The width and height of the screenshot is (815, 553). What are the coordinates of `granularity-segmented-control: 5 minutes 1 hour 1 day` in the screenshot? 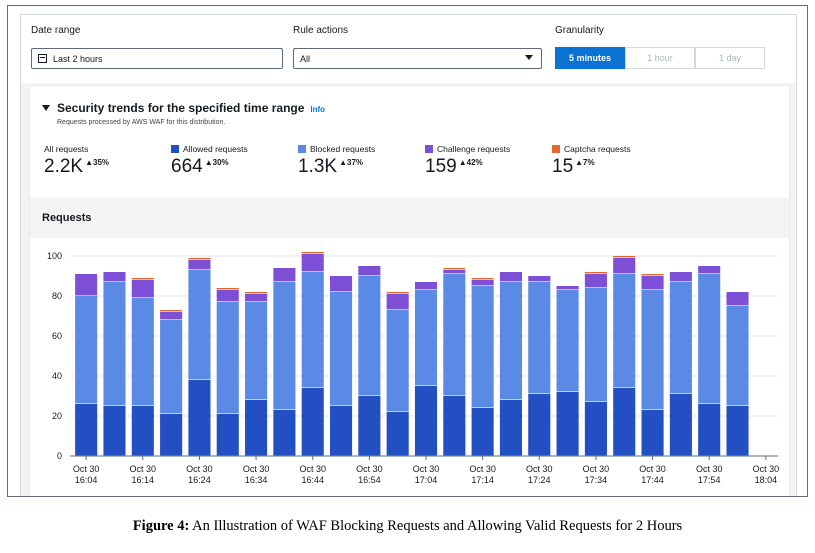 It's located at (660, 58).